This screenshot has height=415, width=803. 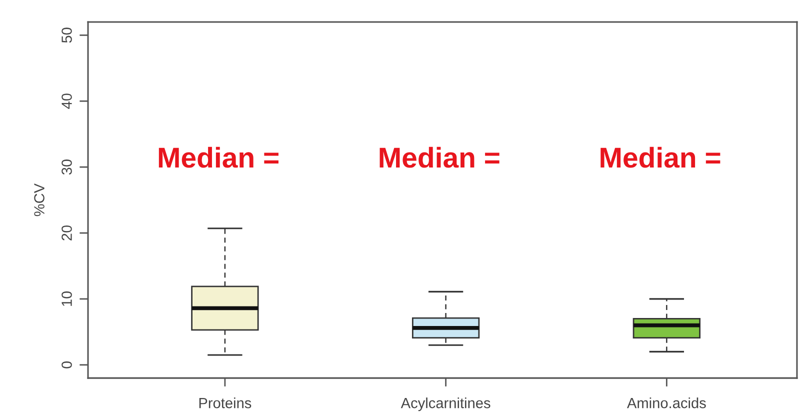 What do you see at coordinates (225, 403) in the screenshot?
I see `x-tick-label: Proteins` at bounding box center [225, 403].